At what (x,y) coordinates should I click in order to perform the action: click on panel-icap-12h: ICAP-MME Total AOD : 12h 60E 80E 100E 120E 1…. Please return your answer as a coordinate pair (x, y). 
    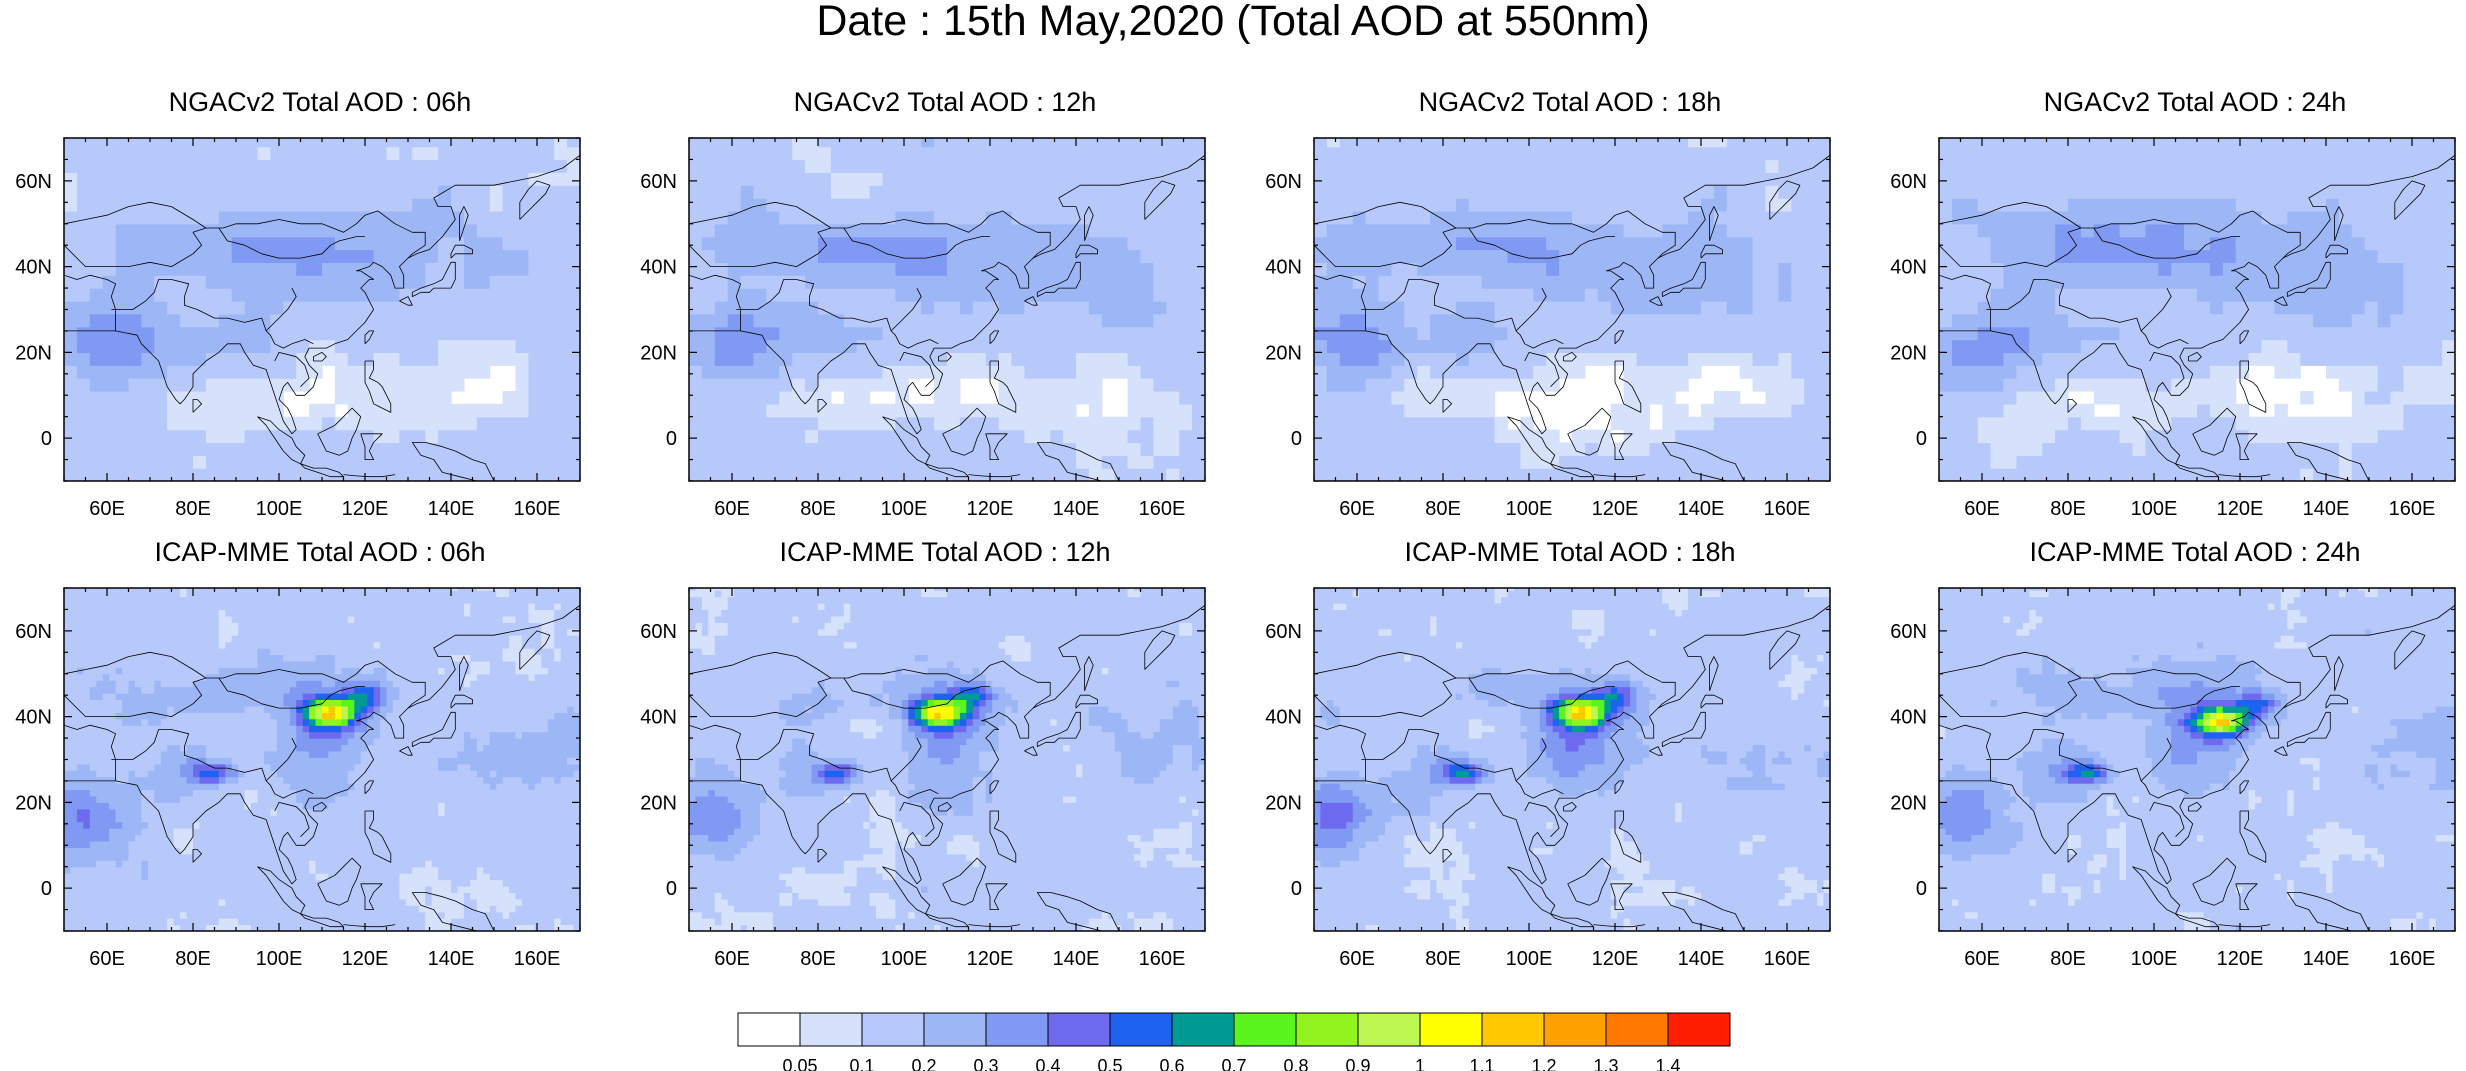
    Looking at the image, I should click on (923, 766).